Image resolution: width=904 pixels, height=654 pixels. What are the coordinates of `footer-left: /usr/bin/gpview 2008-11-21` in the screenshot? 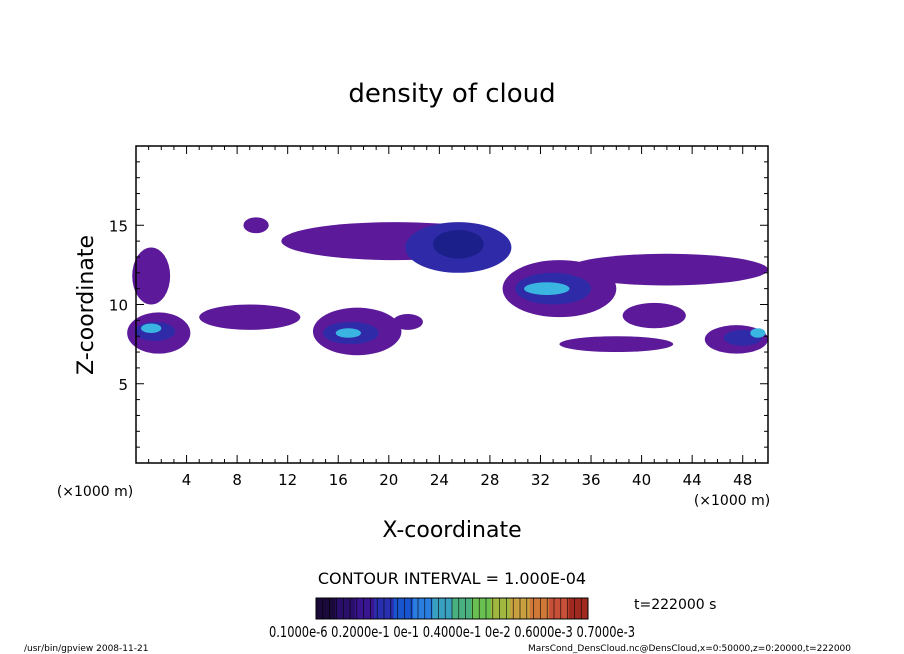 It's located at (86, 649).